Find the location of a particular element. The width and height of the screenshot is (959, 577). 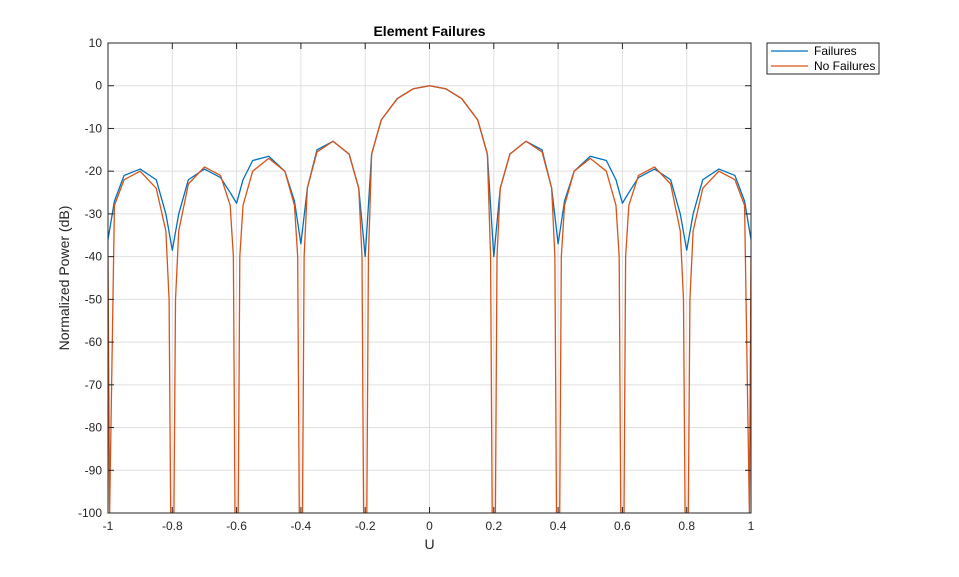

y-tick-label: -40 is located at coordinates (94, 257).